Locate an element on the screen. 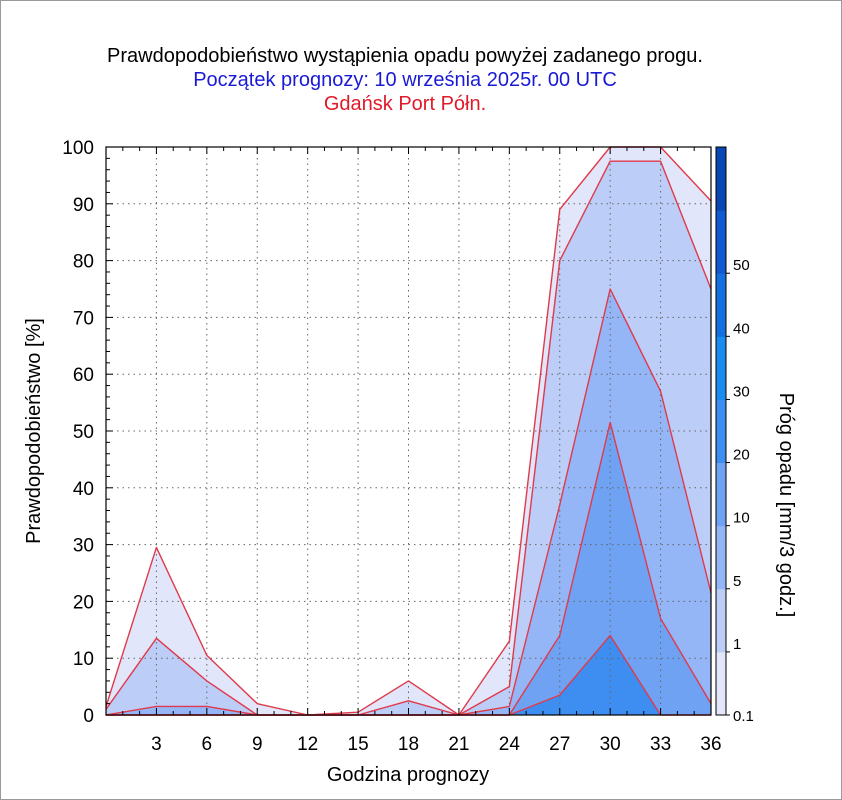 The height and width of the screenshot is (800, 842). y-axis-label: Prawdopodobieństwo [%] is located at coordinates (34, 431).